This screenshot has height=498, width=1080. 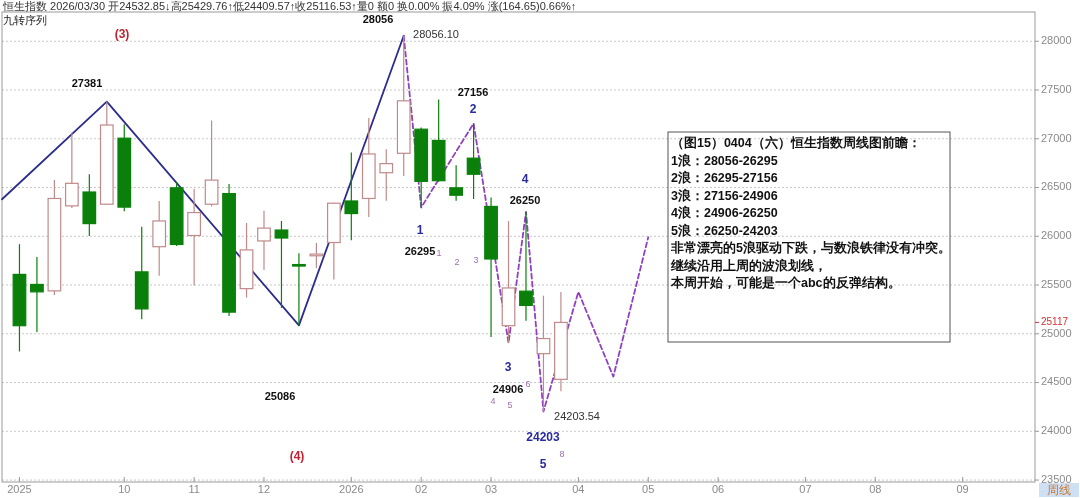 I want to click on chart-title: 恒生指数 2026/03/30 开24532.85↓高25429.76↑低24409.57↑收25116.53↑量0 额0 换0.00% 振4.09% 涨(164.65)0.66%↑, so click(x=289, y=6).